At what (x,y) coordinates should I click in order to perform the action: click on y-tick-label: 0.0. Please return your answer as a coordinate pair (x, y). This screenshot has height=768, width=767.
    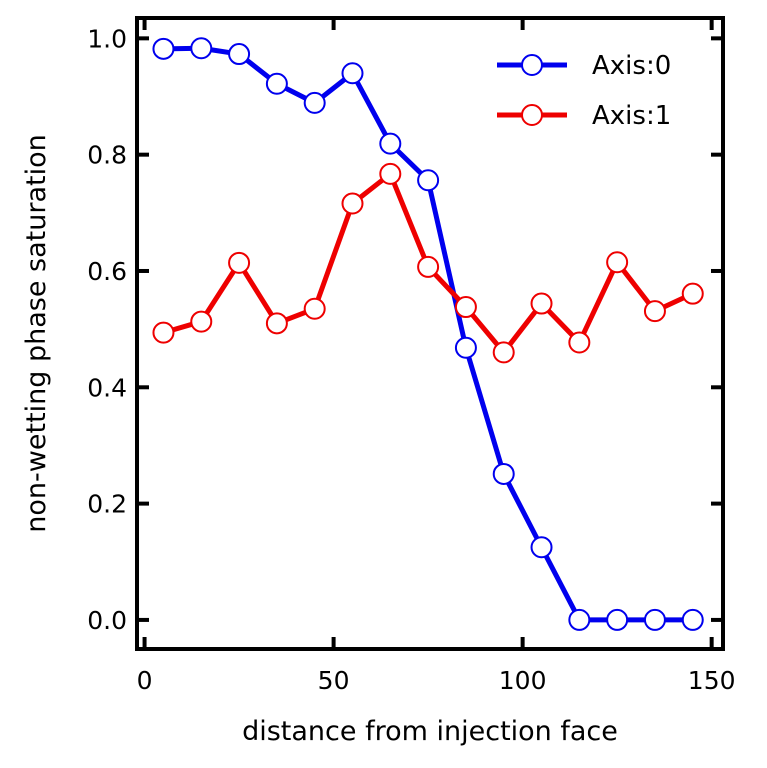
    Looking at the image, I should click on (107, 620).